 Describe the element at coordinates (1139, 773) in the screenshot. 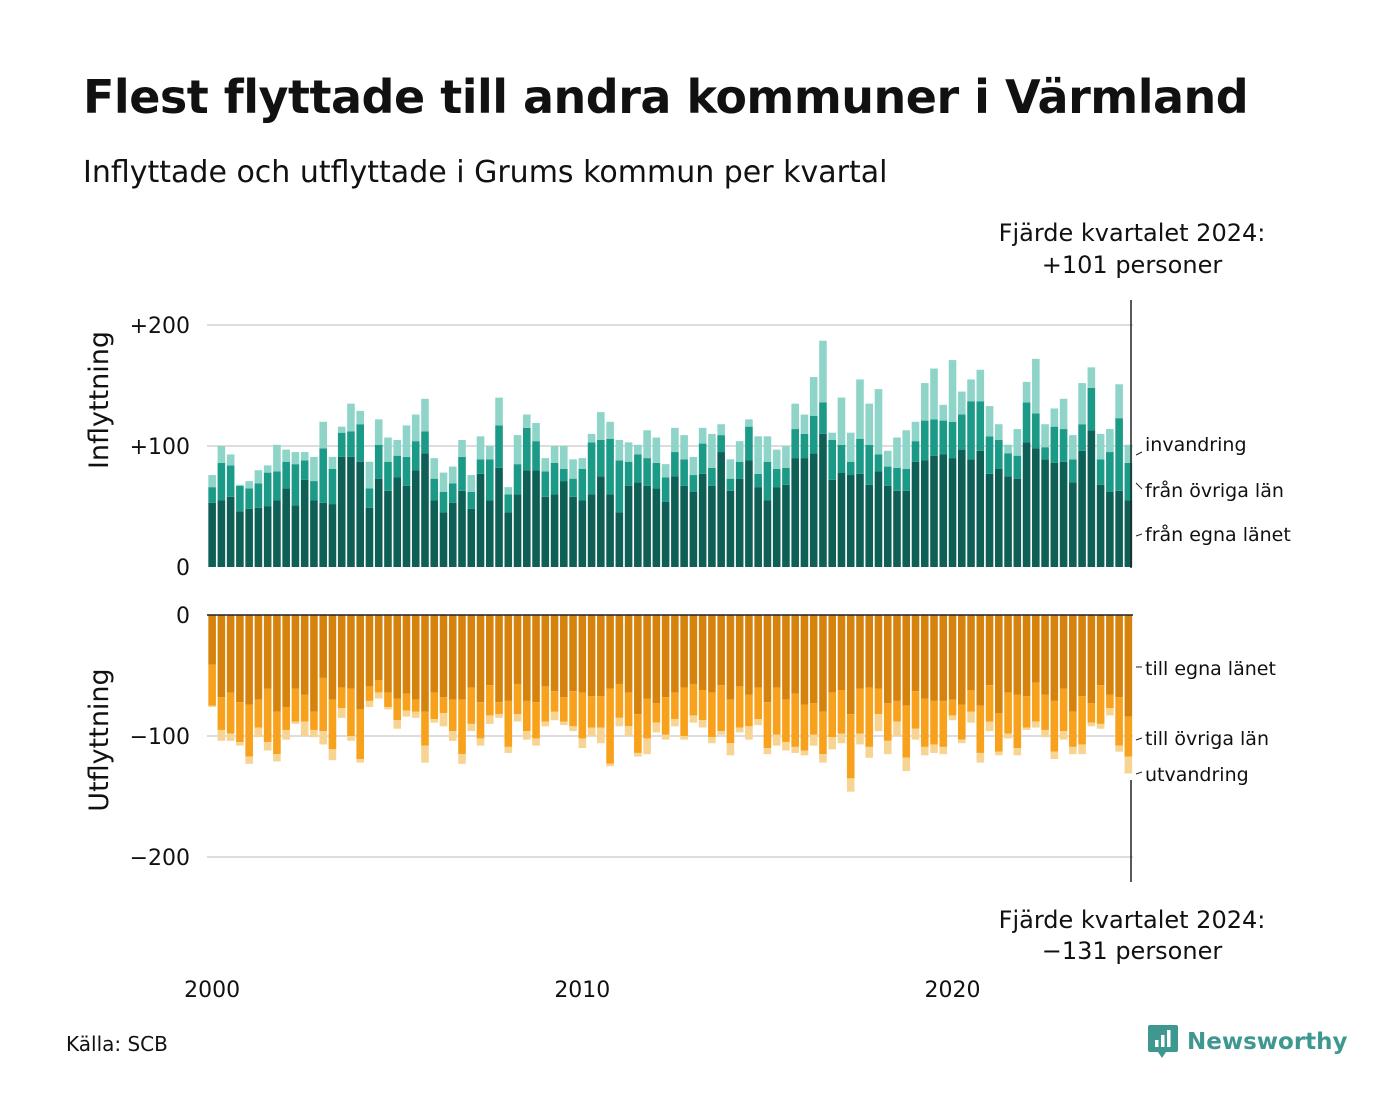

I see `leader-utvandring` at that location.